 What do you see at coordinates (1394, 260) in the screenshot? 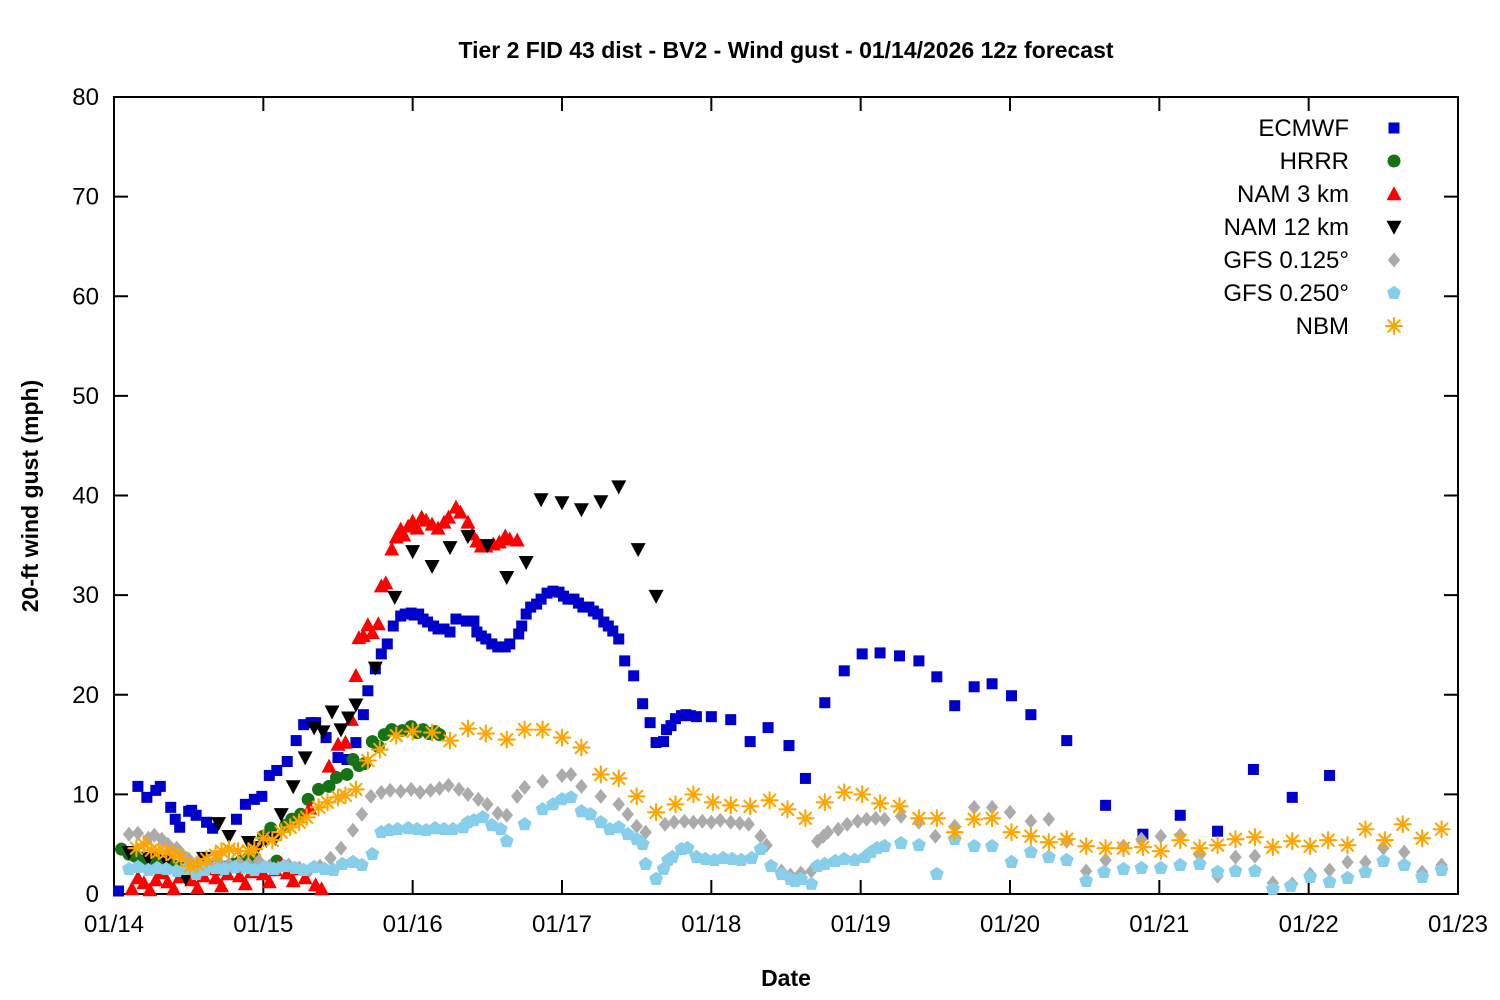
I see `gfs-0-125-marker-icon` at bounding box center [1394, 260].